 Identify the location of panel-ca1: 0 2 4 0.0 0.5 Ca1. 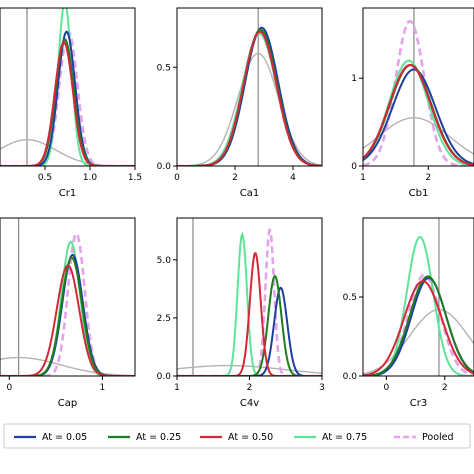
(240, 103).